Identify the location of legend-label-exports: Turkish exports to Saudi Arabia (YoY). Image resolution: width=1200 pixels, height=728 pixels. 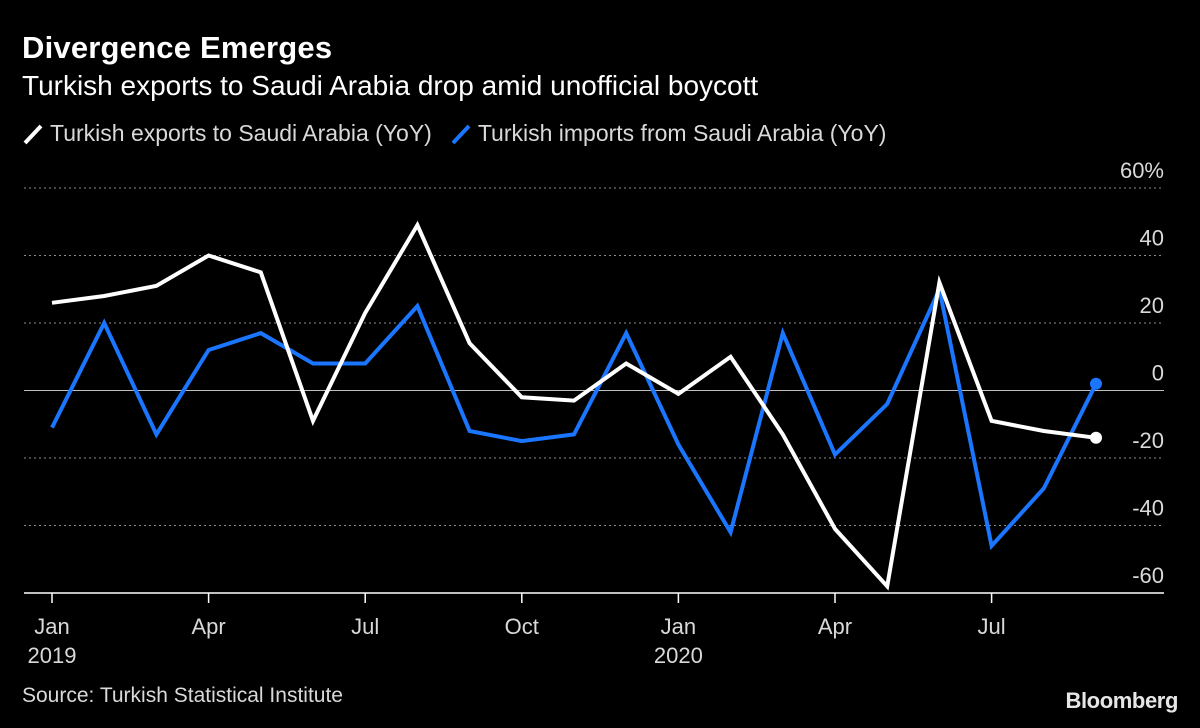
(241, 133).